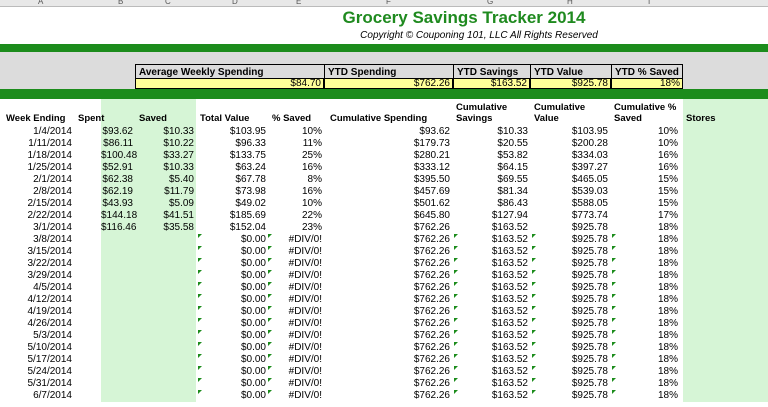 This screenshot has height=407, width=768. Describe the element at coordinates (512, 191) in the screenshot. I see `cell-cum-savings: $81.34` at that location.